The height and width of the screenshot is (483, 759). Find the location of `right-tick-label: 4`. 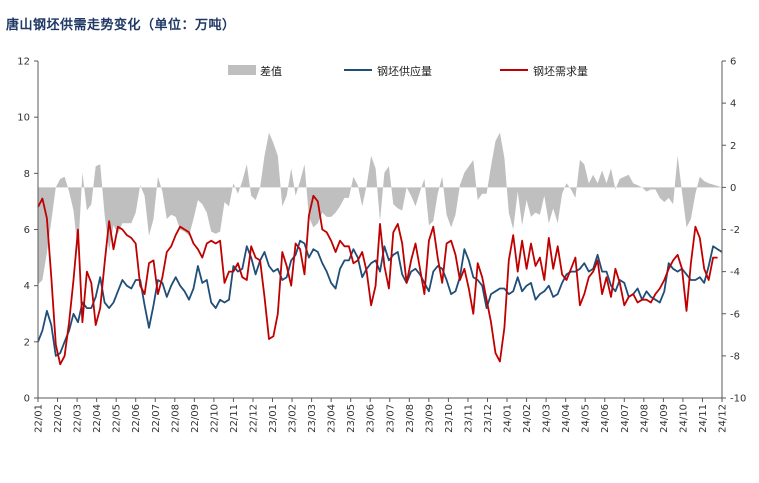

right-tick-label: 4 is located at coordinates (733, 104).